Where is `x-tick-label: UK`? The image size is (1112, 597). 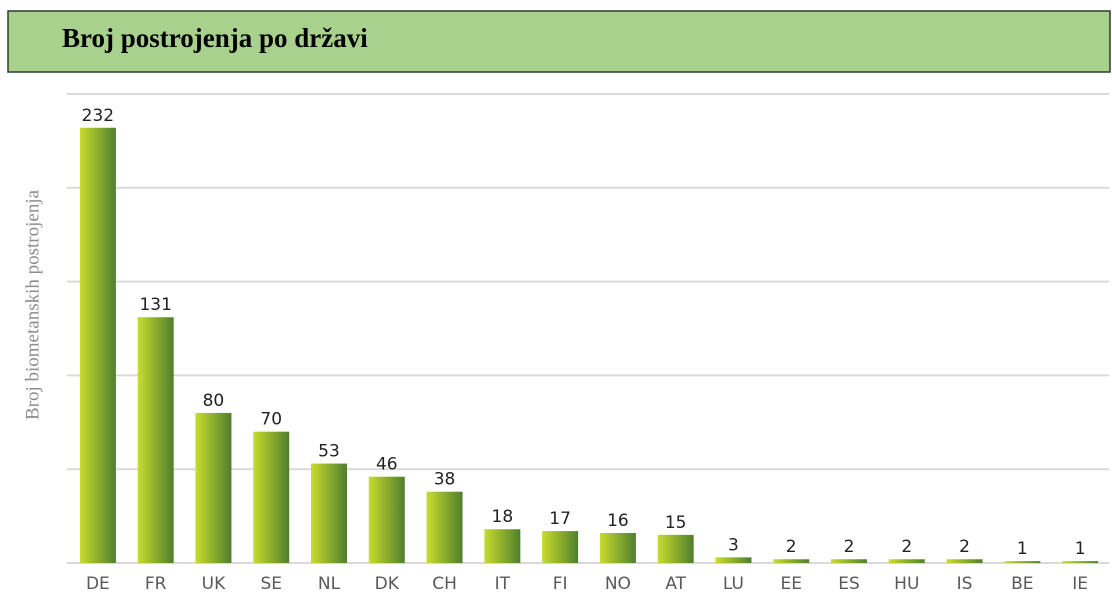 x-tick-label: UK is located at coordinates (214, 584).